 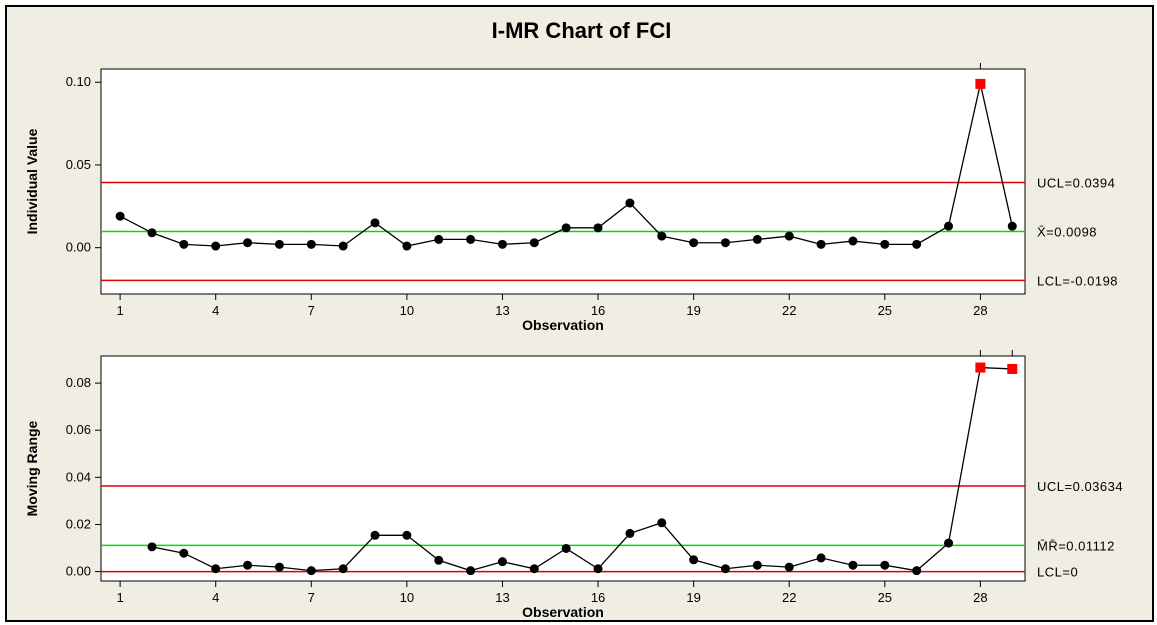 I want to click on individuals-xtick-label: 10, so click(x=407, y=310).